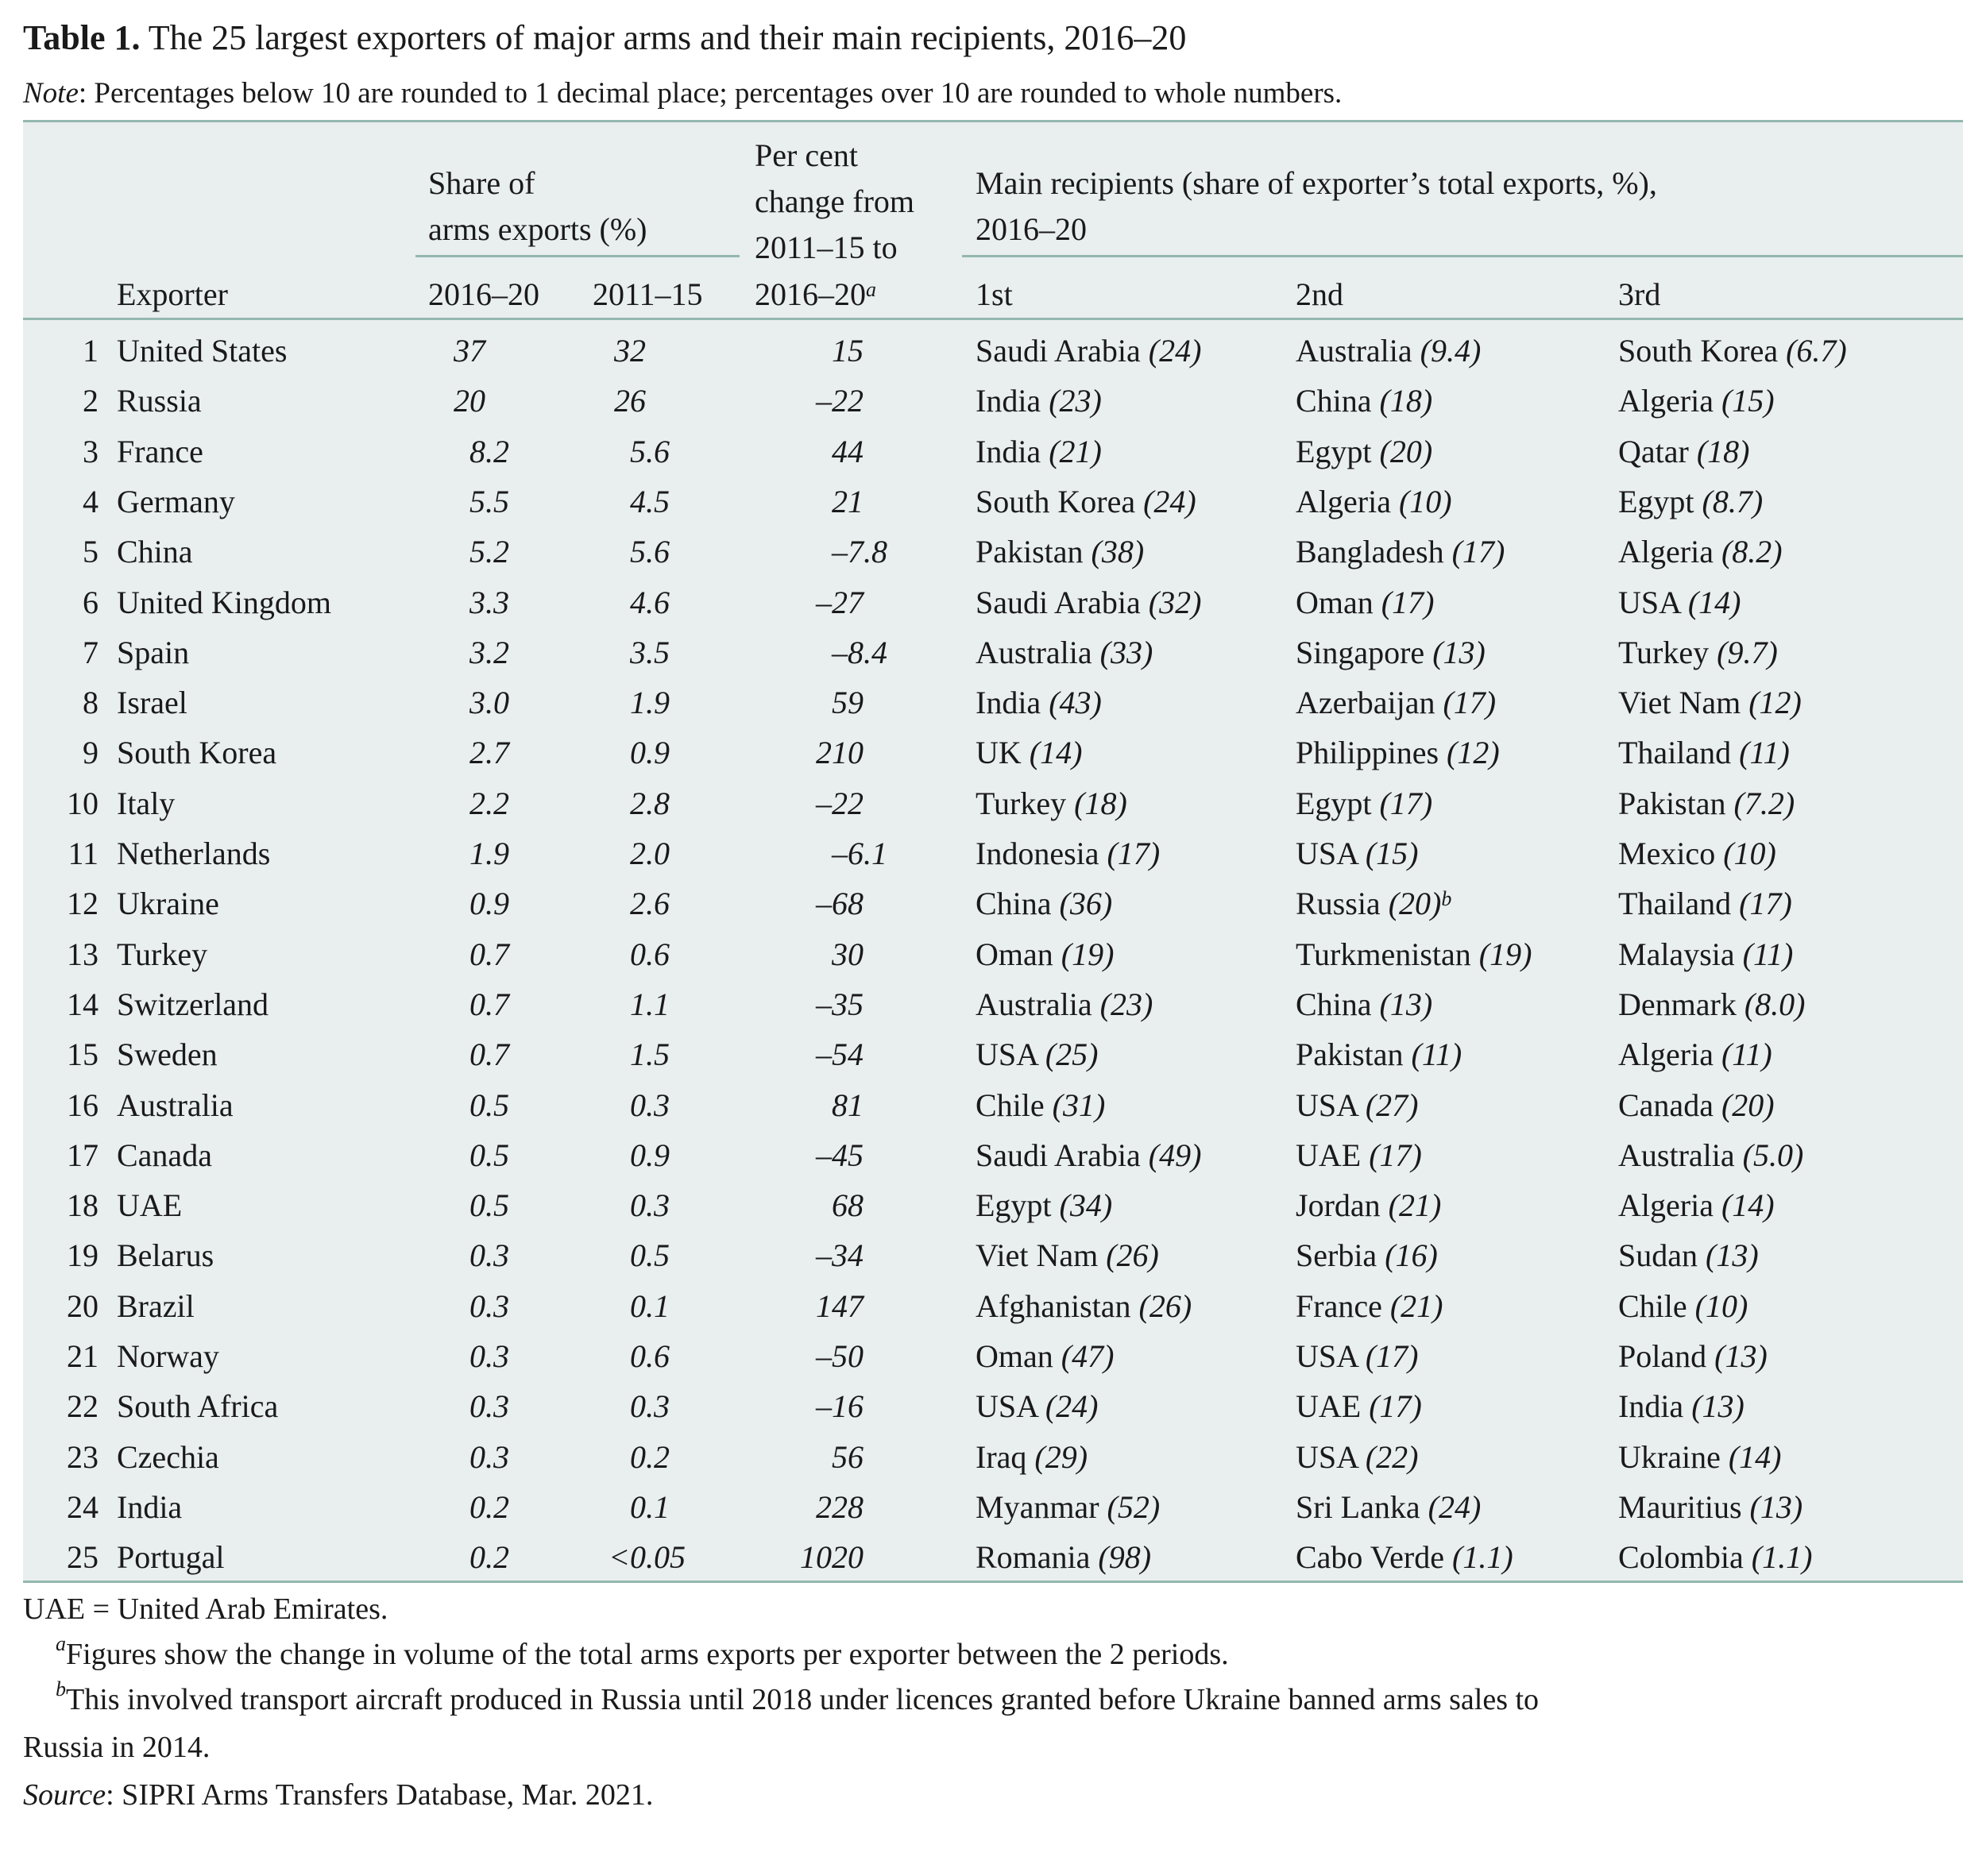  I want to click on recipient-3rd-country: South Korea, so click(1698, 351).